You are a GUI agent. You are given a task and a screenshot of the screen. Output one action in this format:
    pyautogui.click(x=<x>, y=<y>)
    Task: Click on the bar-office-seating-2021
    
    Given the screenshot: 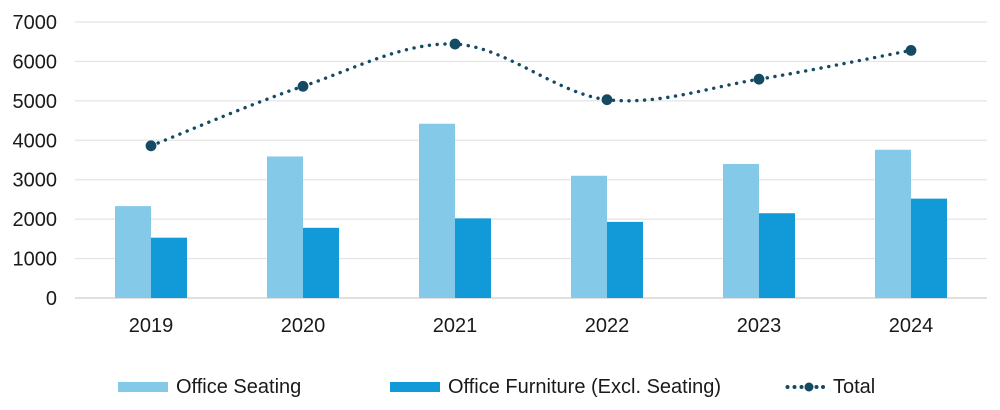 What is the action you would take?
    pyautogui.click(x=437, y=211)
    